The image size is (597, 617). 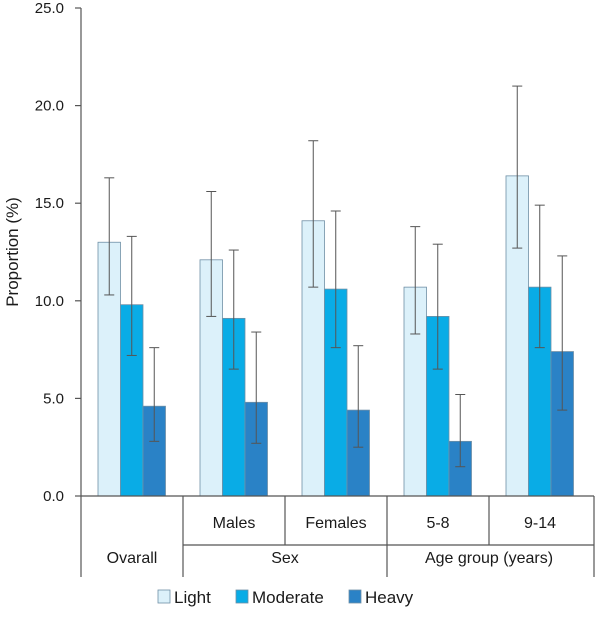 What do you see at coordinates (132, 558) in the screenshot?
I see `x-group-label: Ovarall` at bounding box center [132, 558].